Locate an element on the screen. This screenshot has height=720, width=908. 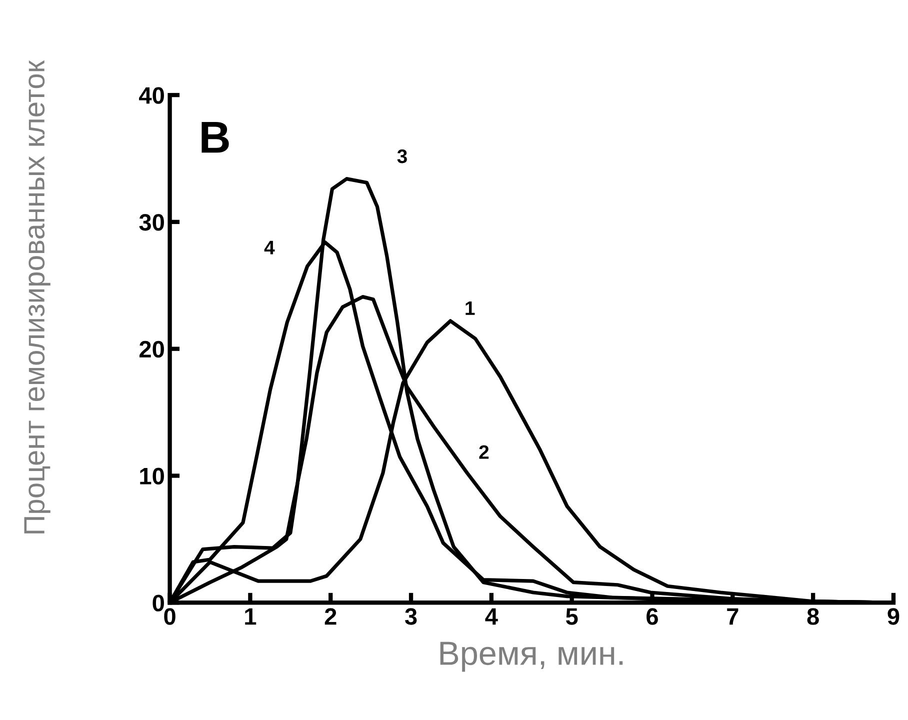
x-tick-label: 6 is located at coordinates (652, 616).